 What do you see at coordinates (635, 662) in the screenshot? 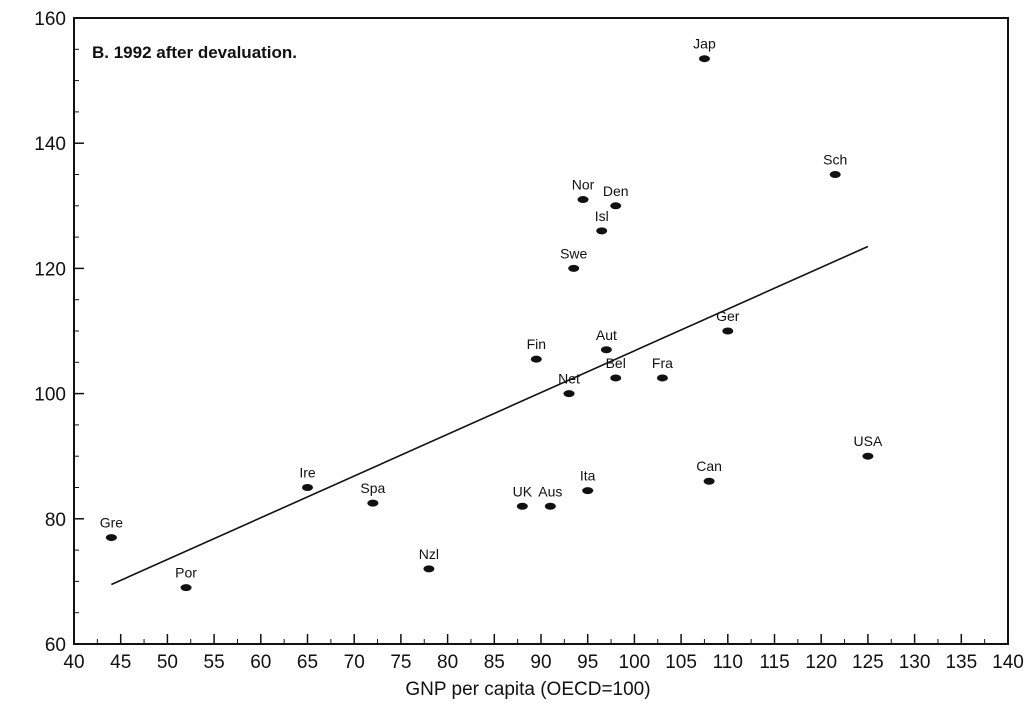
I see `x-tick-label: 100` at bounding box center [635, 662].